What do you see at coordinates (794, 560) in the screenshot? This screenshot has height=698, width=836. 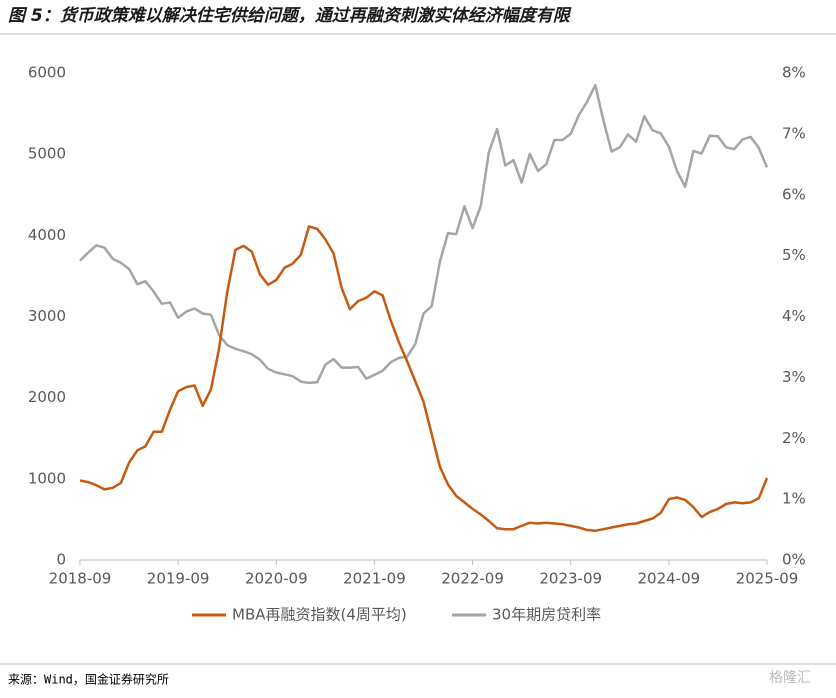 I see `y2-tick-label: 0%` at bounding box center [794, 560].